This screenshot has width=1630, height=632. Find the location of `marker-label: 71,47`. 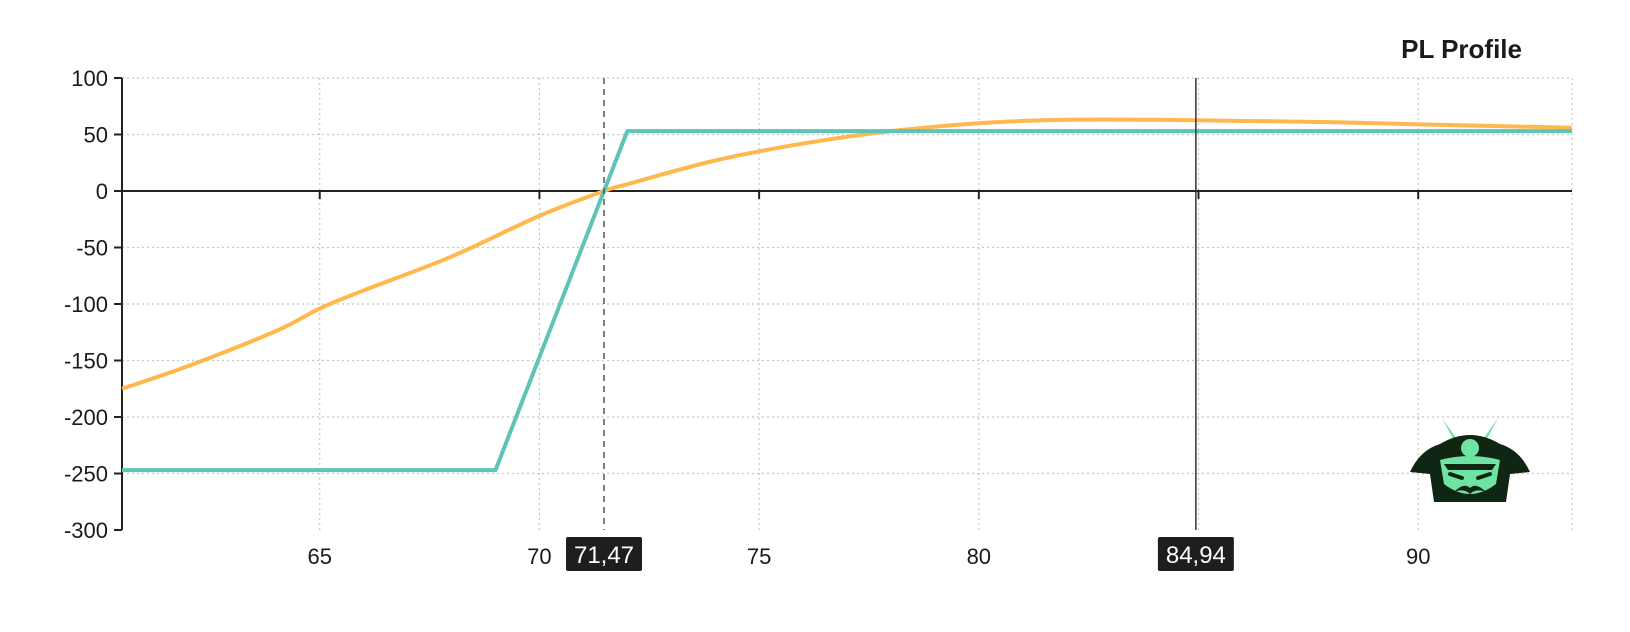

marker-label: 71,47 is located at coordinates (604, 555).